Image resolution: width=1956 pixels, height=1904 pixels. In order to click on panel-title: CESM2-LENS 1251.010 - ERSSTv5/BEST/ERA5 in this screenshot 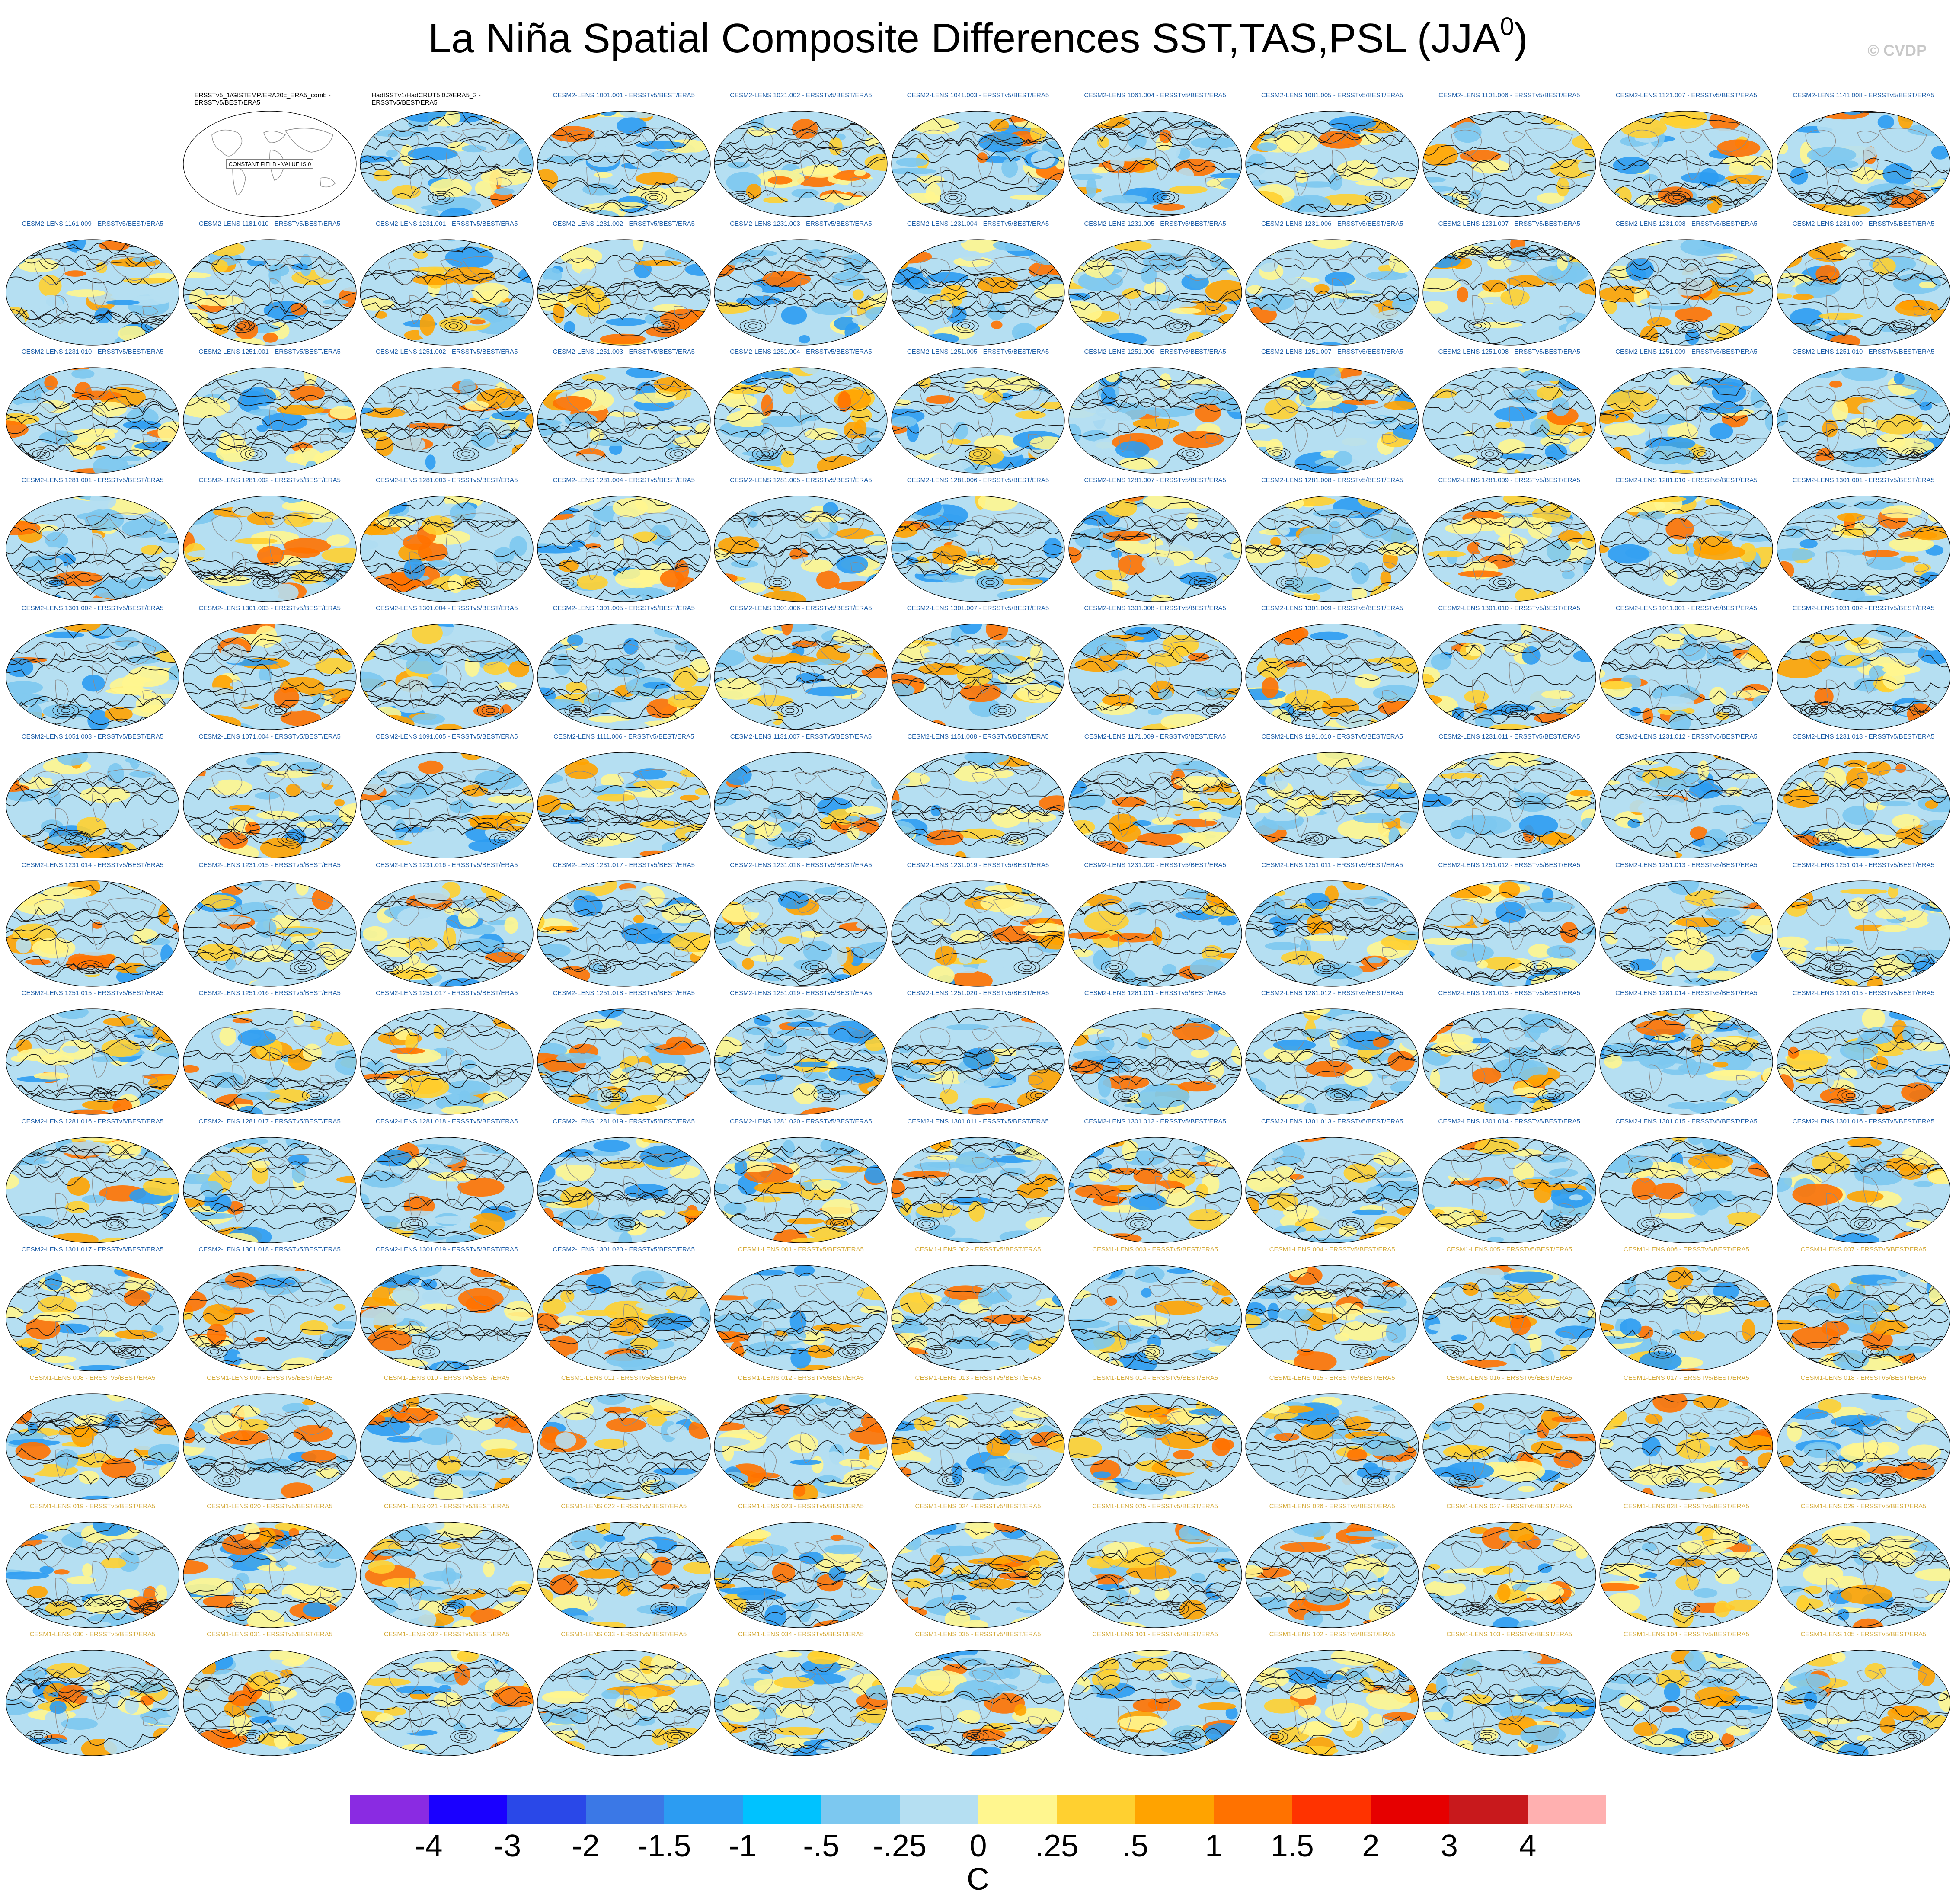, I will do `click(1863, 352)`.